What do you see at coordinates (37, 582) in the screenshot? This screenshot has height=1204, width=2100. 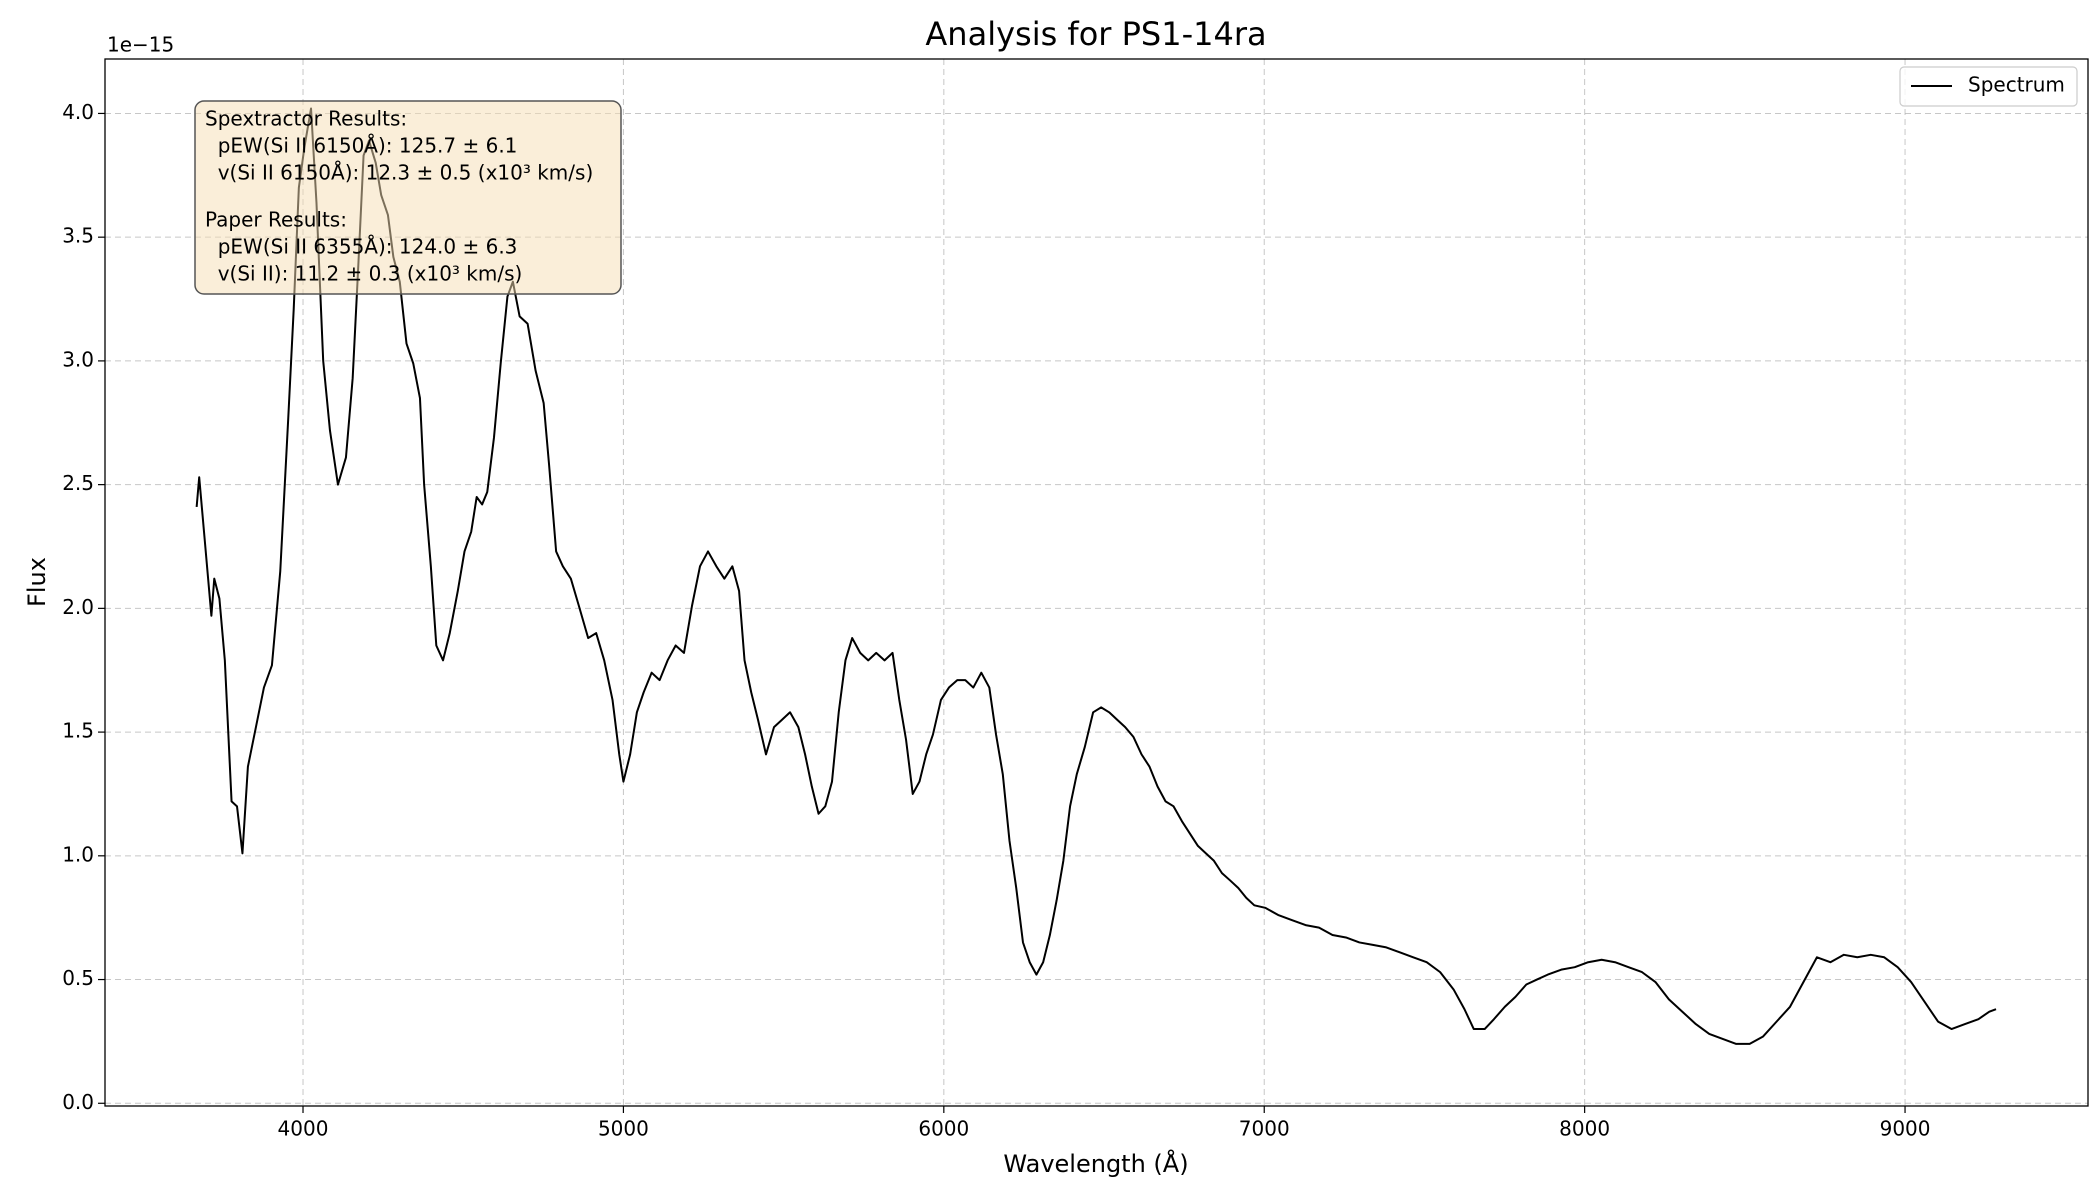 I see `y-axis-label: Flux` at bounding box center [37, 582].